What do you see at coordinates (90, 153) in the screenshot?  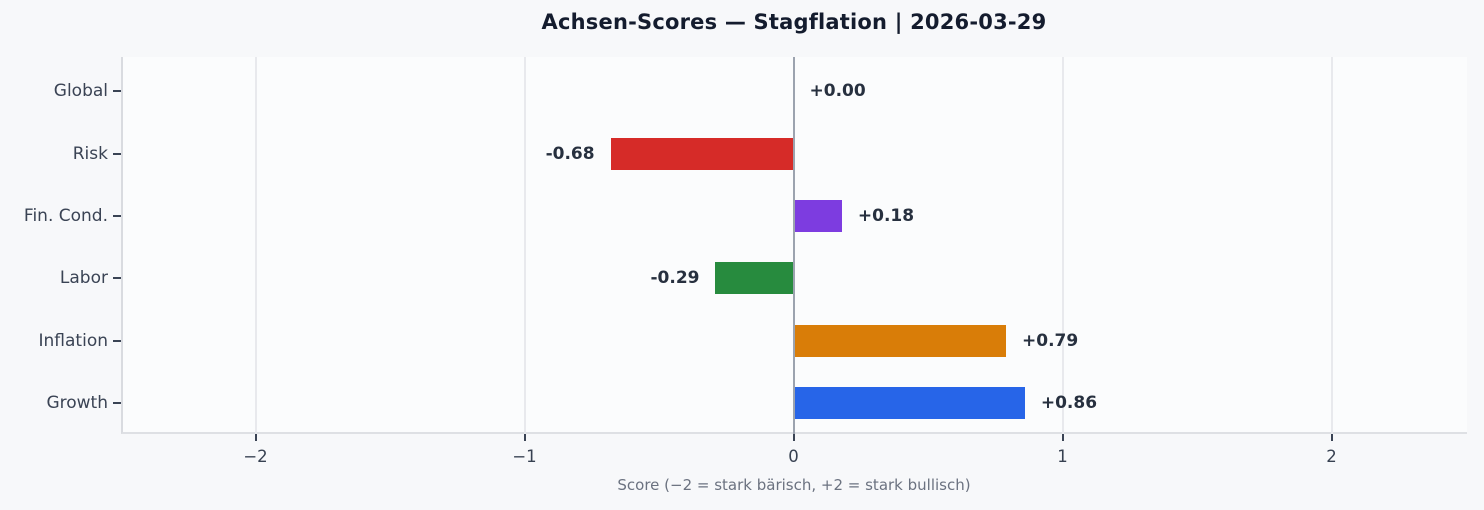 I see `y-category-label-risk: Risk` at bounding box center [90, 153].